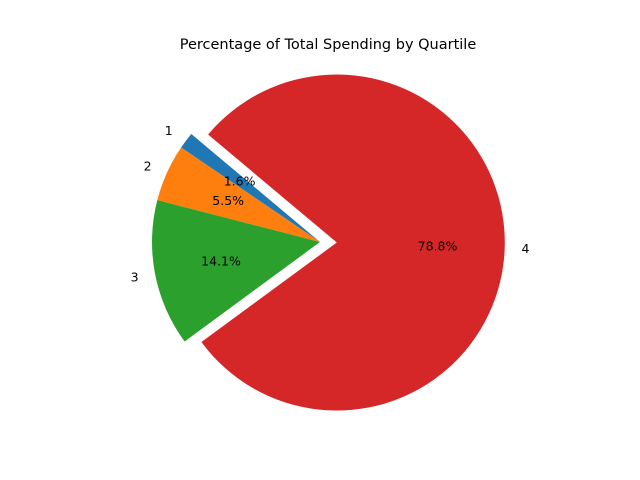 This screenshot has height=480, width=640. Describe the element at coordinates (228, 200) in the screenshot. I see `slice-percent-label: 5.5%` at that location.